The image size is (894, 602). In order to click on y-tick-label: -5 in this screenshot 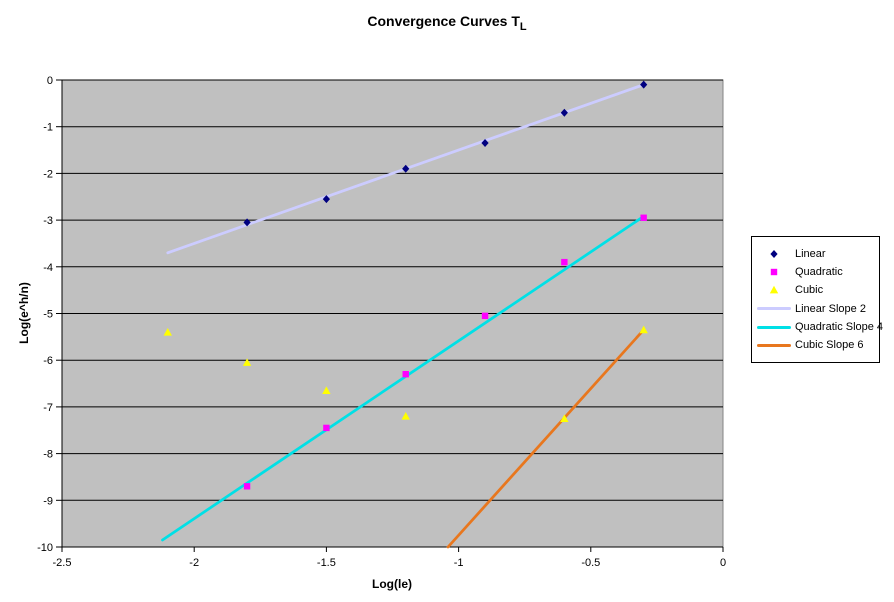, I will do `click(48, 315)`.